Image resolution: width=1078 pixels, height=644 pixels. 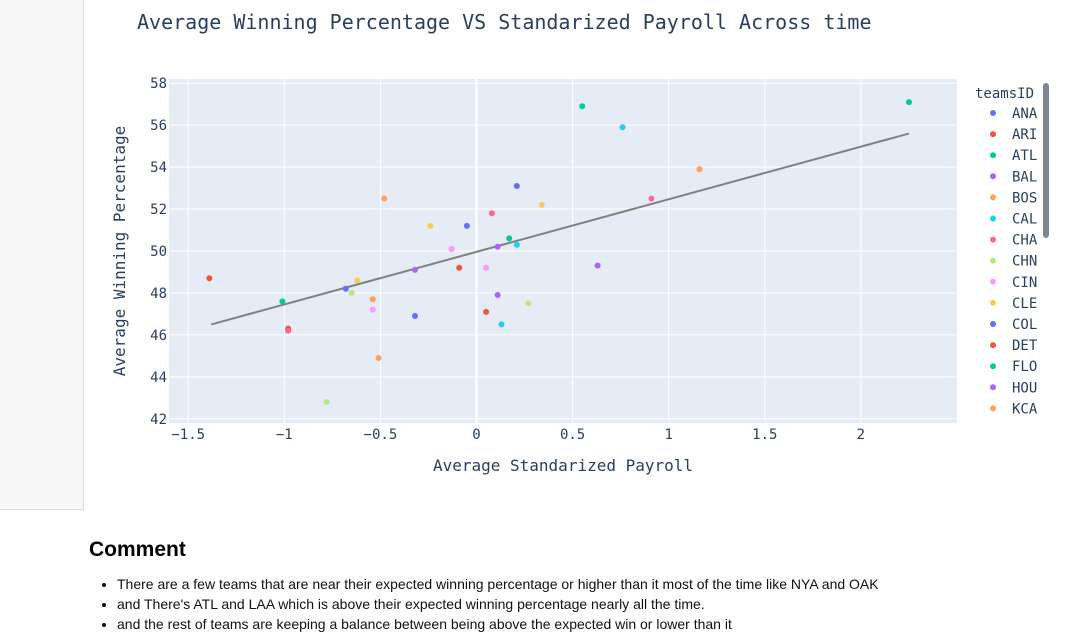 What do you see at coordinates (158, 84) in the screenshot?
I see `y-tick-label: 58` at bounding box center [158, 84].